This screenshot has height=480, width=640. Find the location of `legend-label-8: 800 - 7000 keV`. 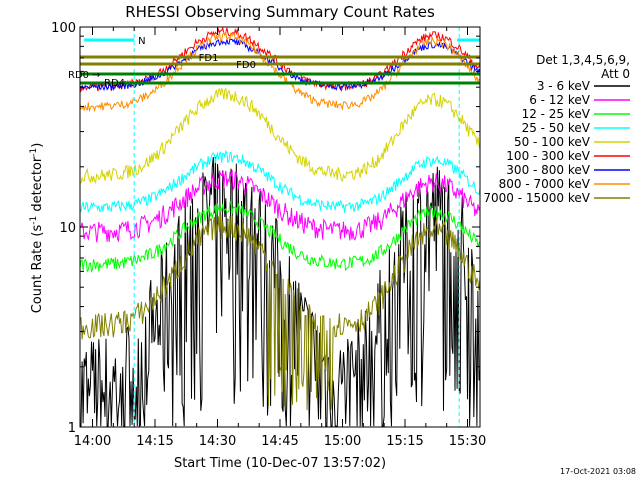

legend-label-8: 800 - 7000 keV is located at coordinates (545, 184).